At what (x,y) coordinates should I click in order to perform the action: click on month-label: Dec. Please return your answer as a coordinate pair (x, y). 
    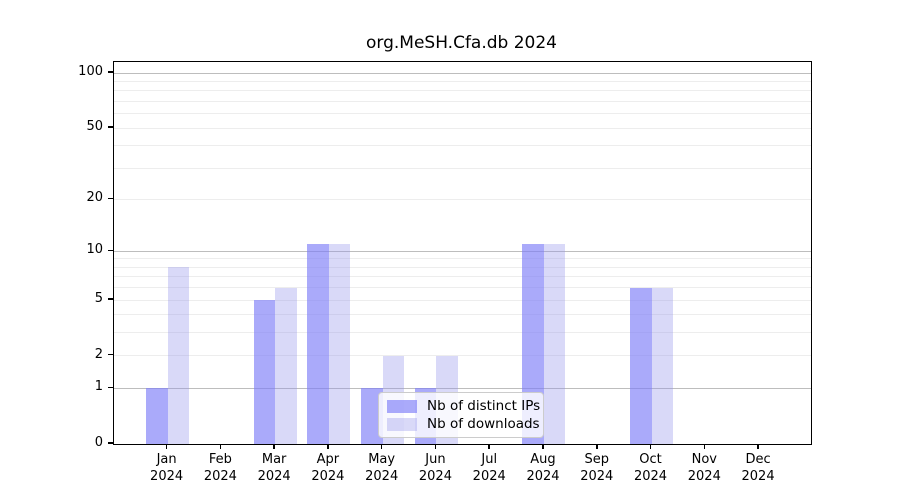
    Looking at the image, I should click on (758, 459).